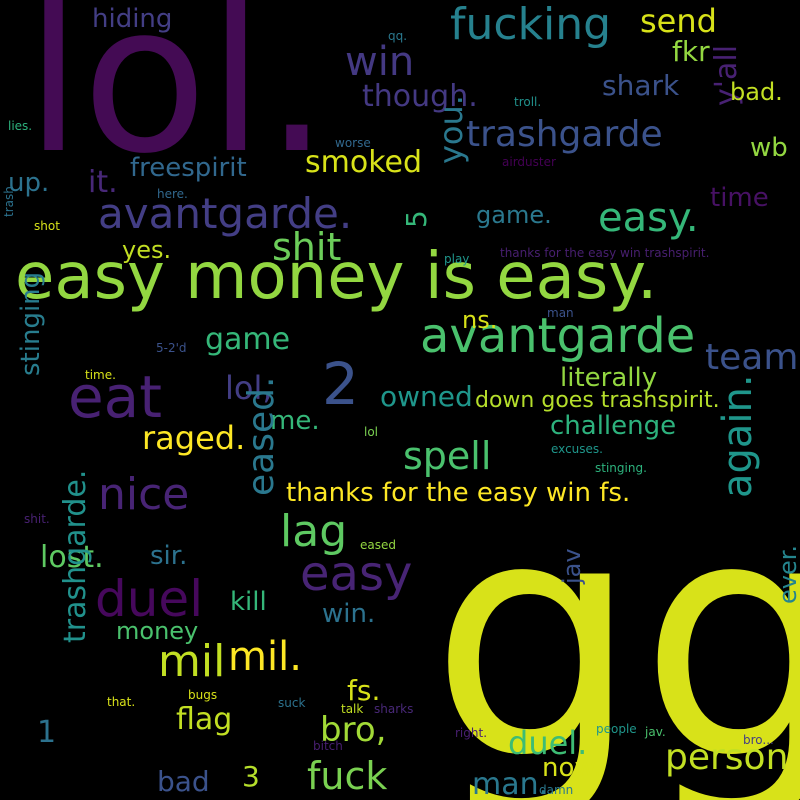 This screenshot has height=800, width=800. Describe the element at coordinates (641, 85) in the screenshot. I see `word-shark: shark` at that location.